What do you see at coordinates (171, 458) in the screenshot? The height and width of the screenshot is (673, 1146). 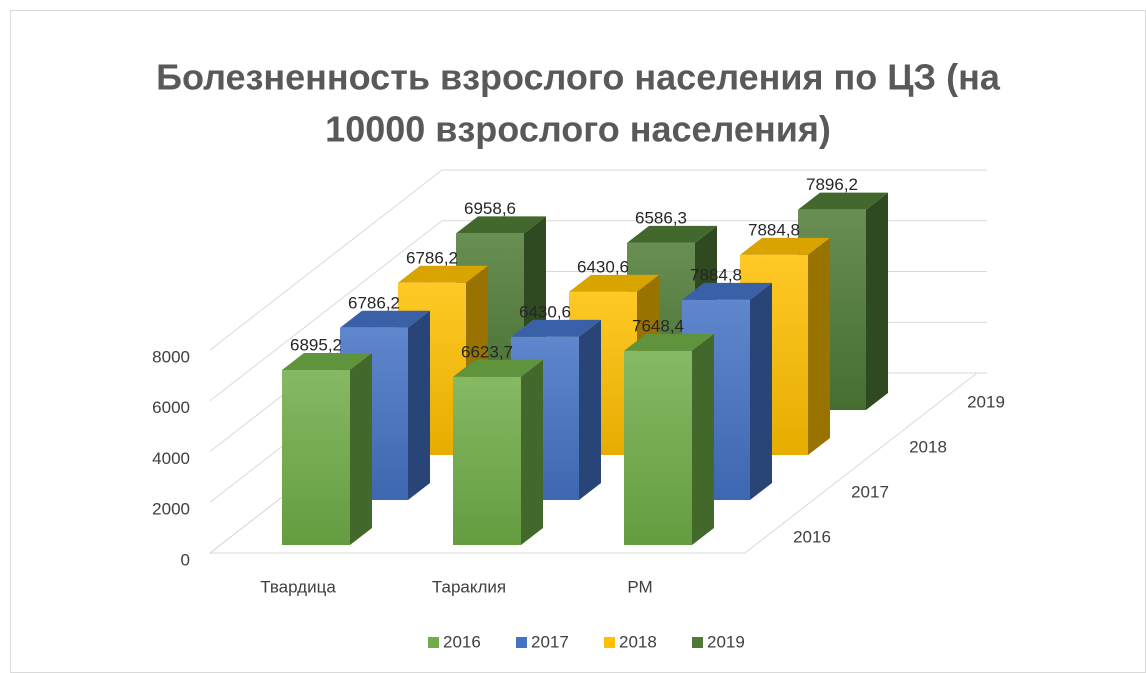 I see `y-tick-label: 4000` at bounding box center [171, 458].